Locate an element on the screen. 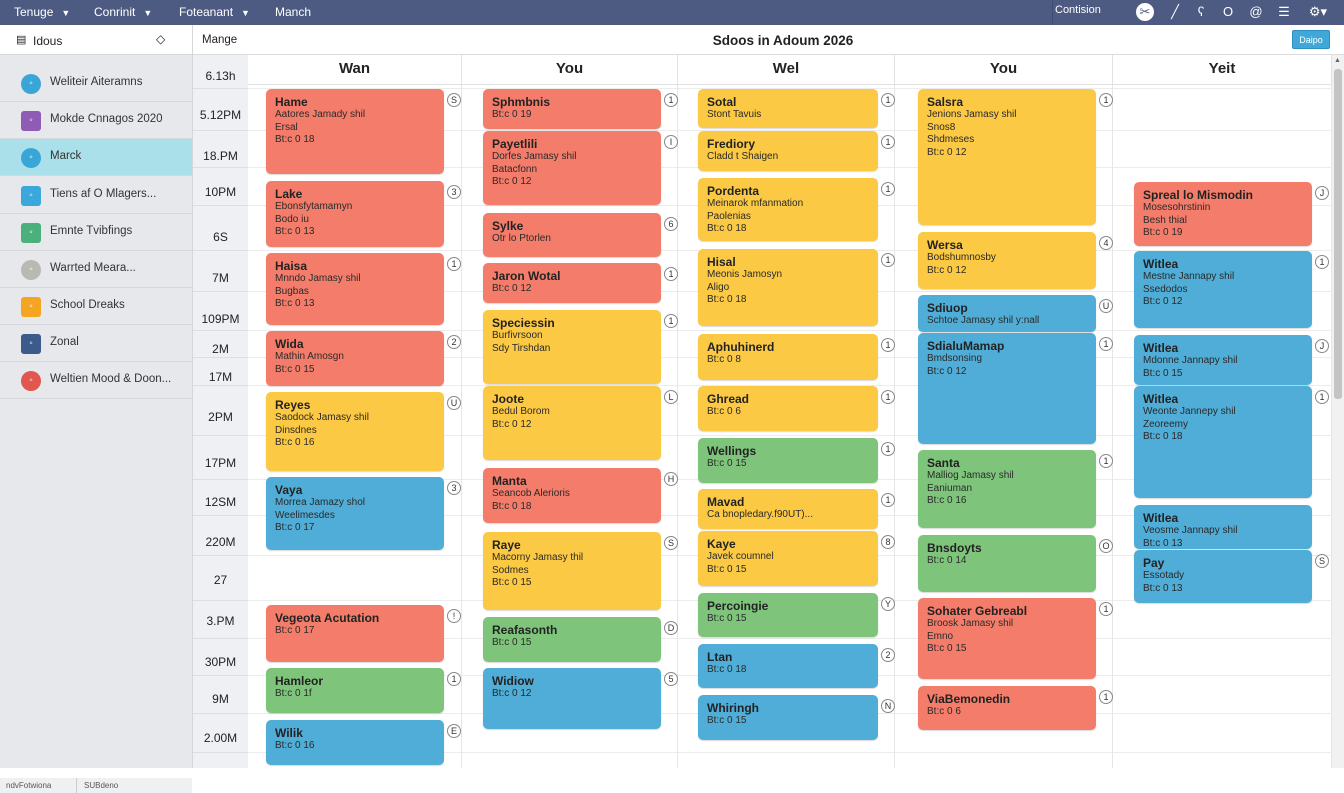 This screenshot has height=793, width=1344. menu-conrinit: Conrinit ▼ is located at coordinates (123, 12).